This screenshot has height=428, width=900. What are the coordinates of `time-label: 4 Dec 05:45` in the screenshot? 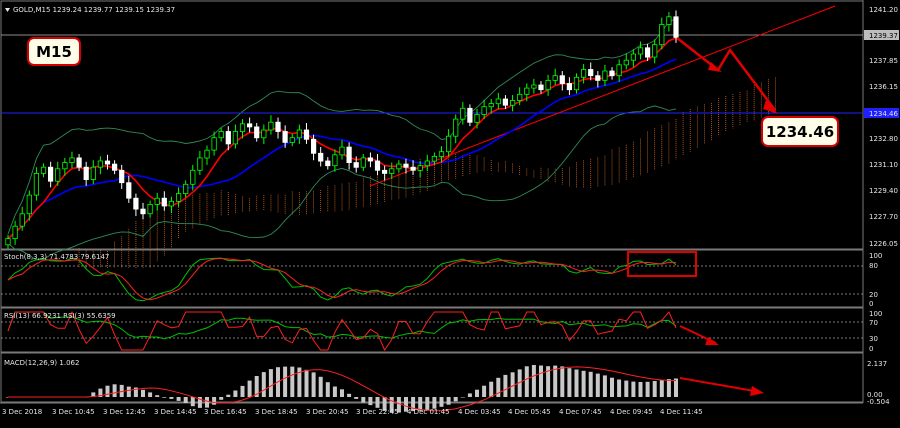 It's located at (529, 412).